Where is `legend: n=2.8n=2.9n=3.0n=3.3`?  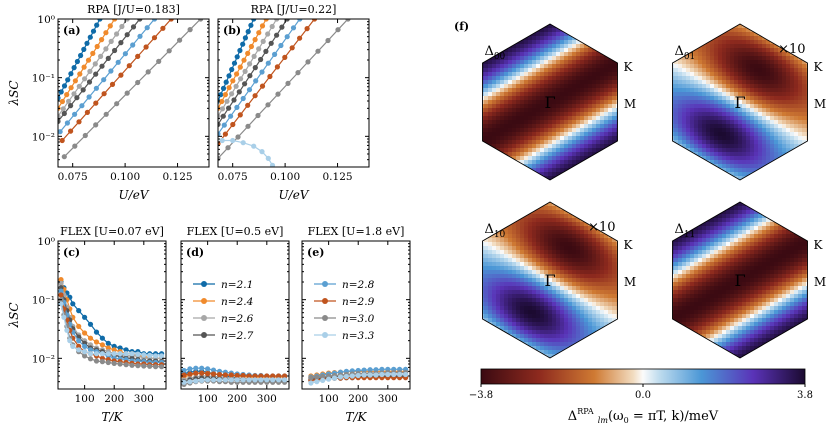 legend: n=2.8n=2.9n=3.0n=3.3 is located at coordinates (344, 310).